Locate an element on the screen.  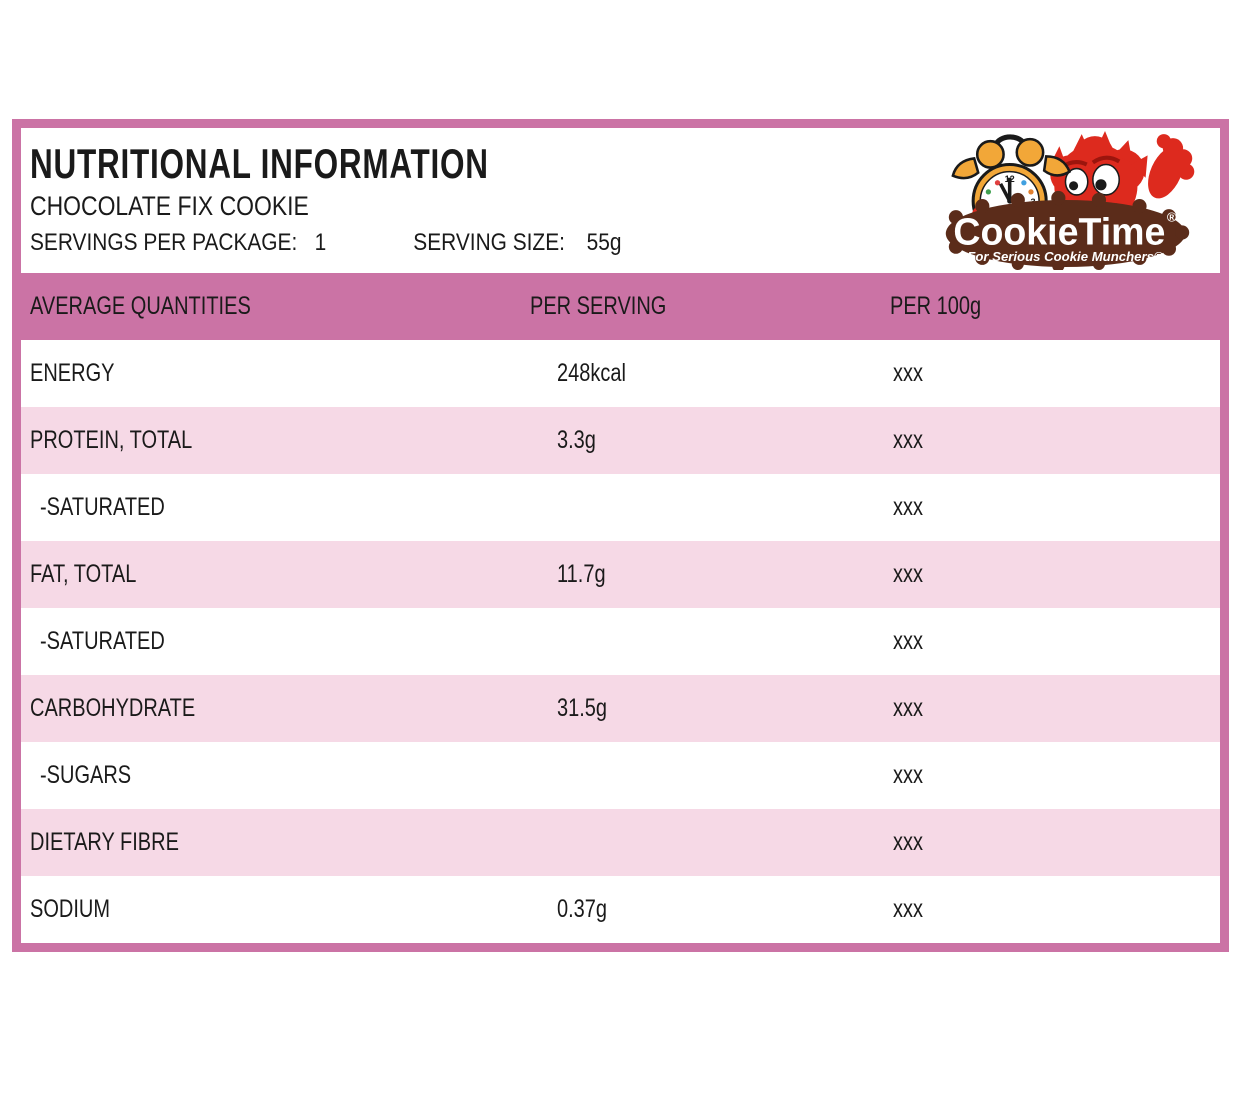
nutrient-label-cell: CARBOHYDRATE is located at coordinates (289, 708).